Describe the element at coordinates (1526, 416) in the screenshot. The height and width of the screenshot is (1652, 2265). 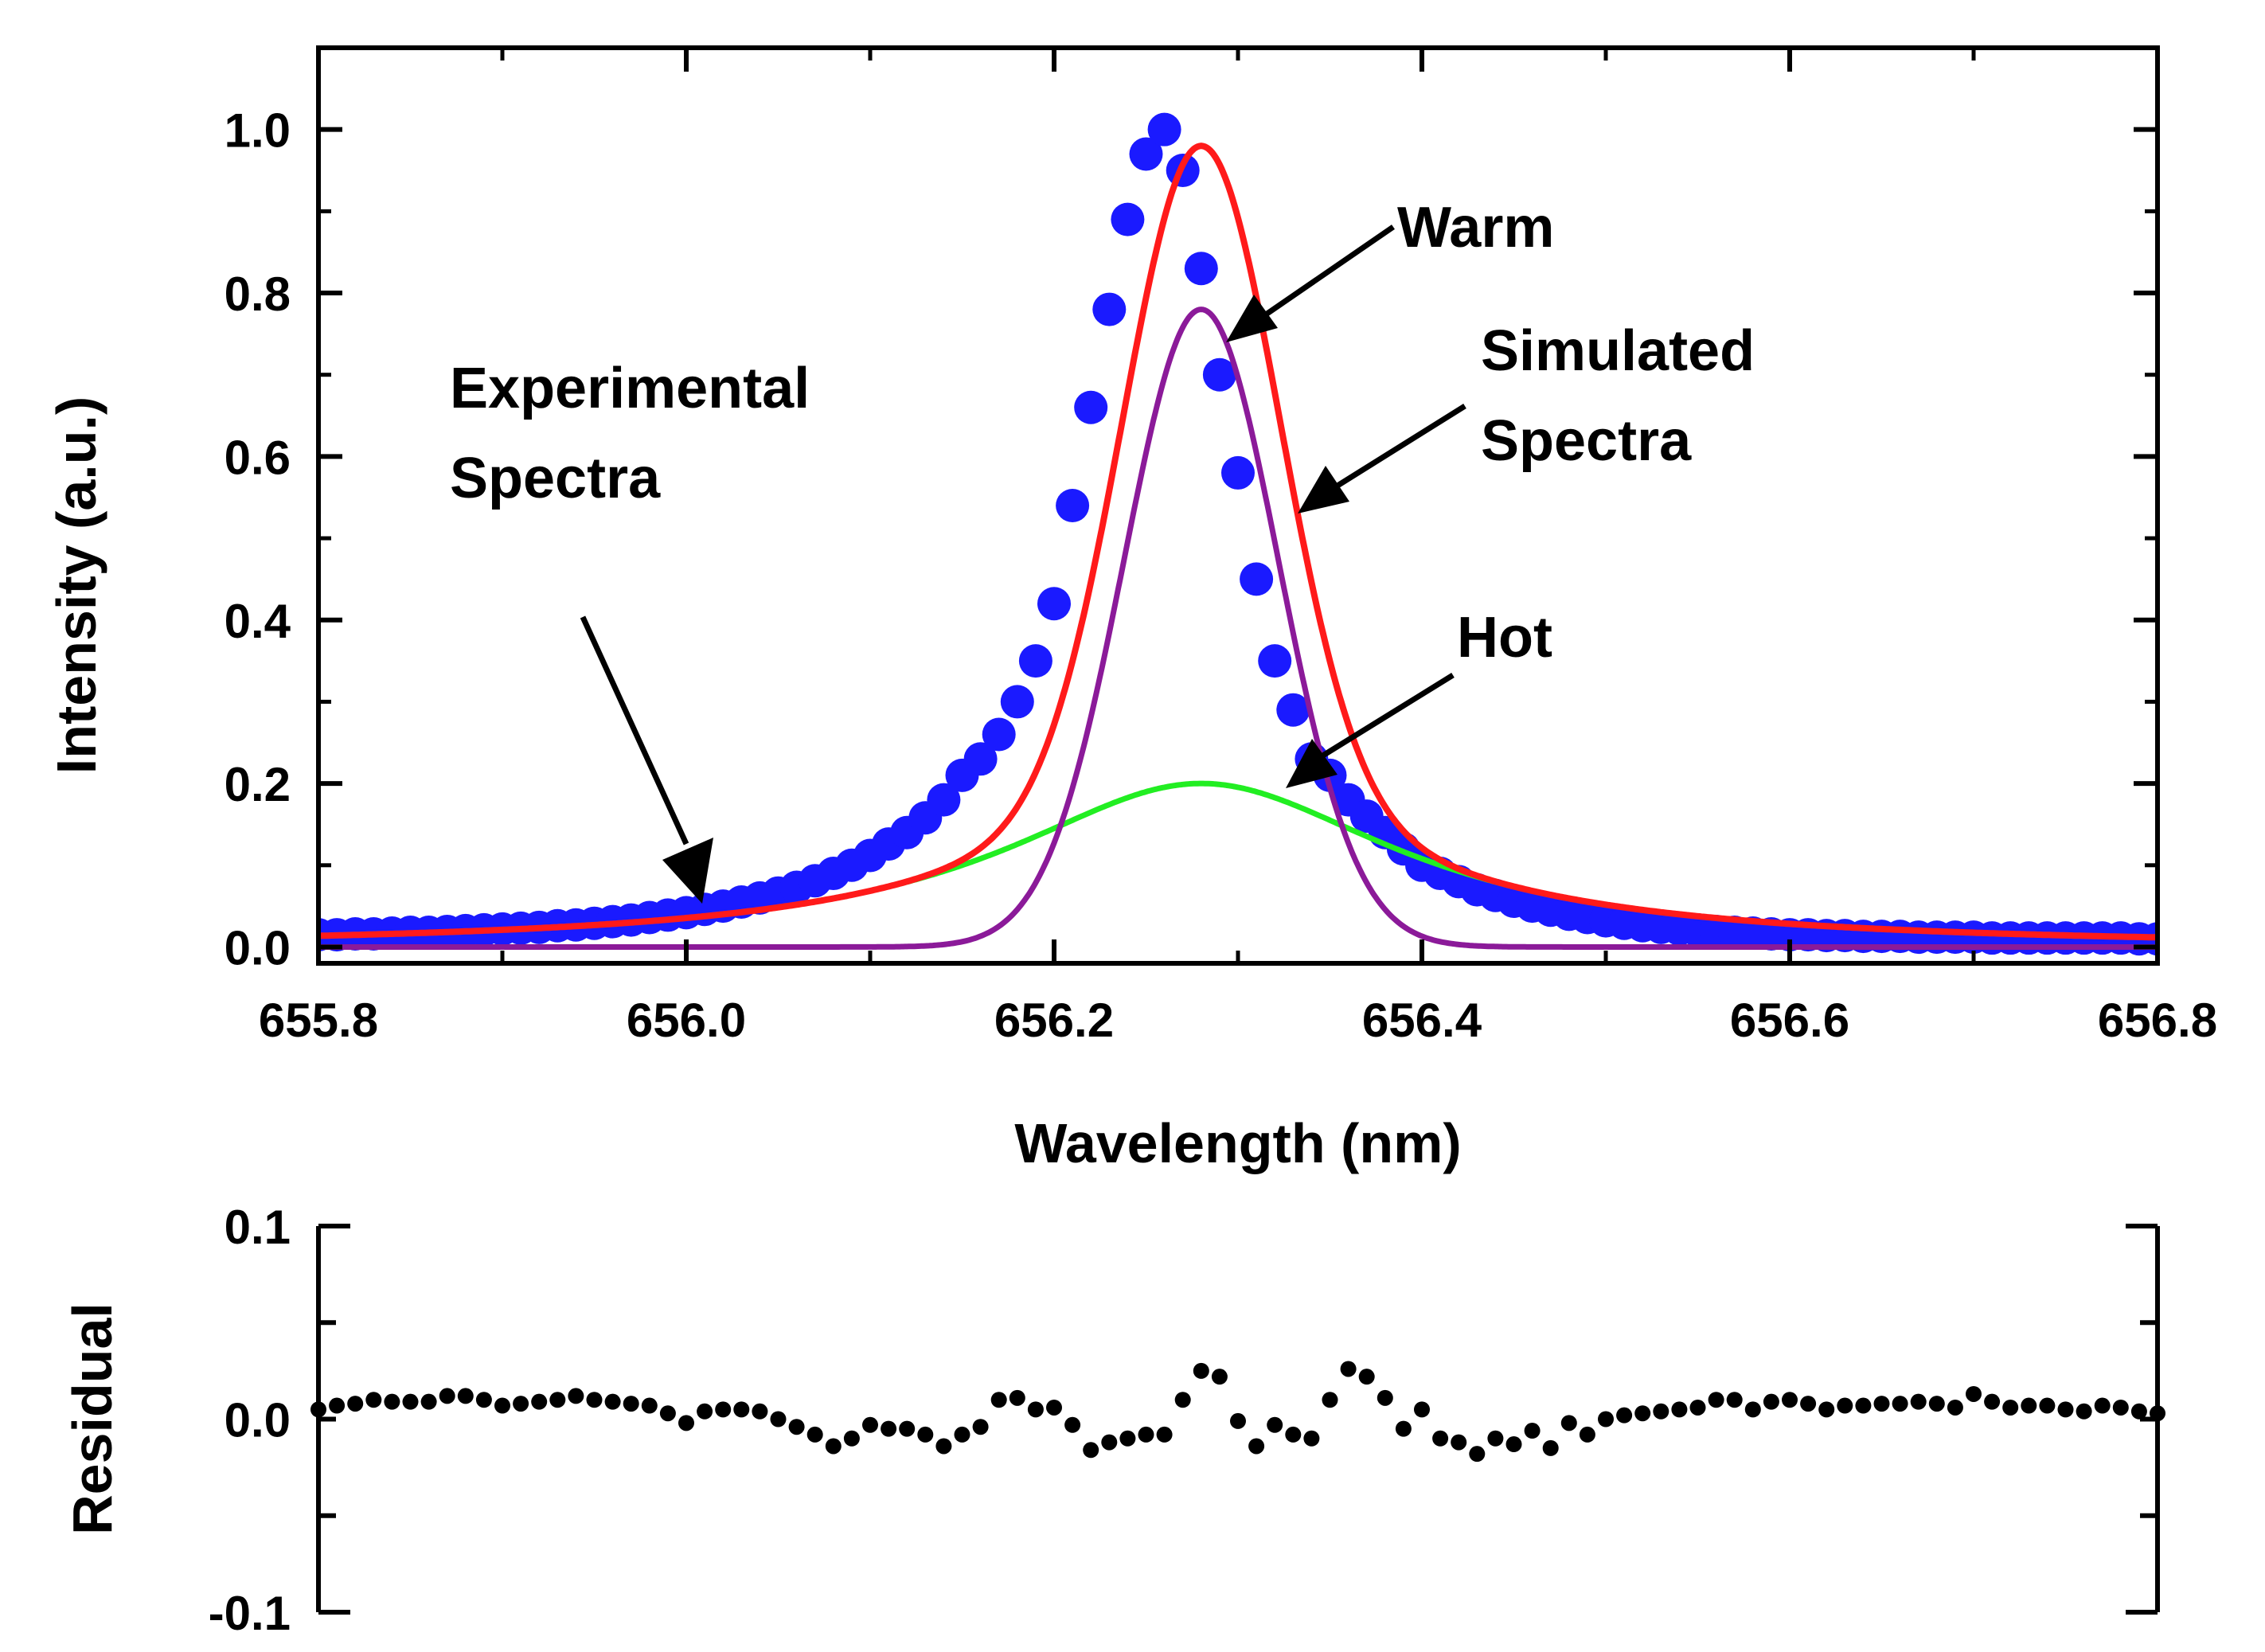
I see `annotation-simulated-spectra: Simulated Spectra` at that location.